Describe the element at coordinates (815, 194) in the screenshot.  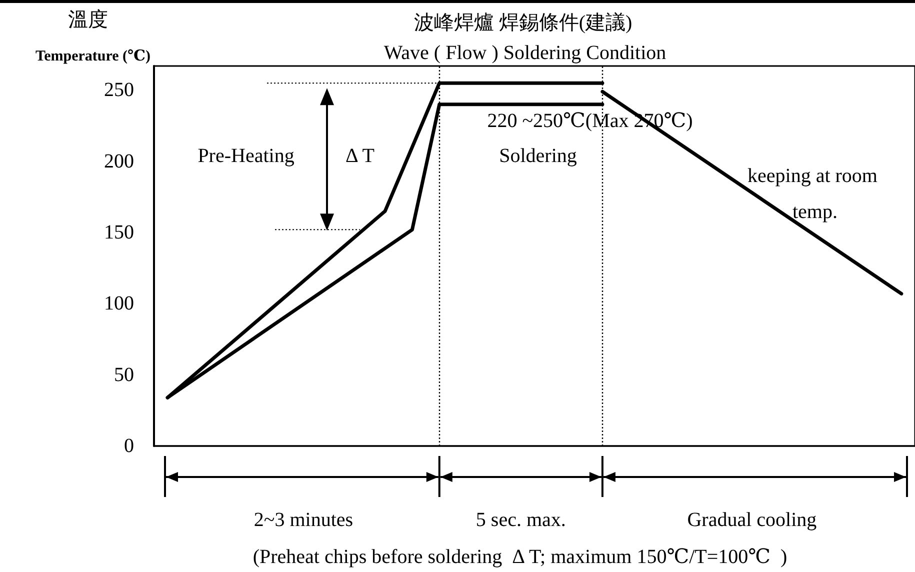
I see `annotation: keeping at room temp.` at that location.